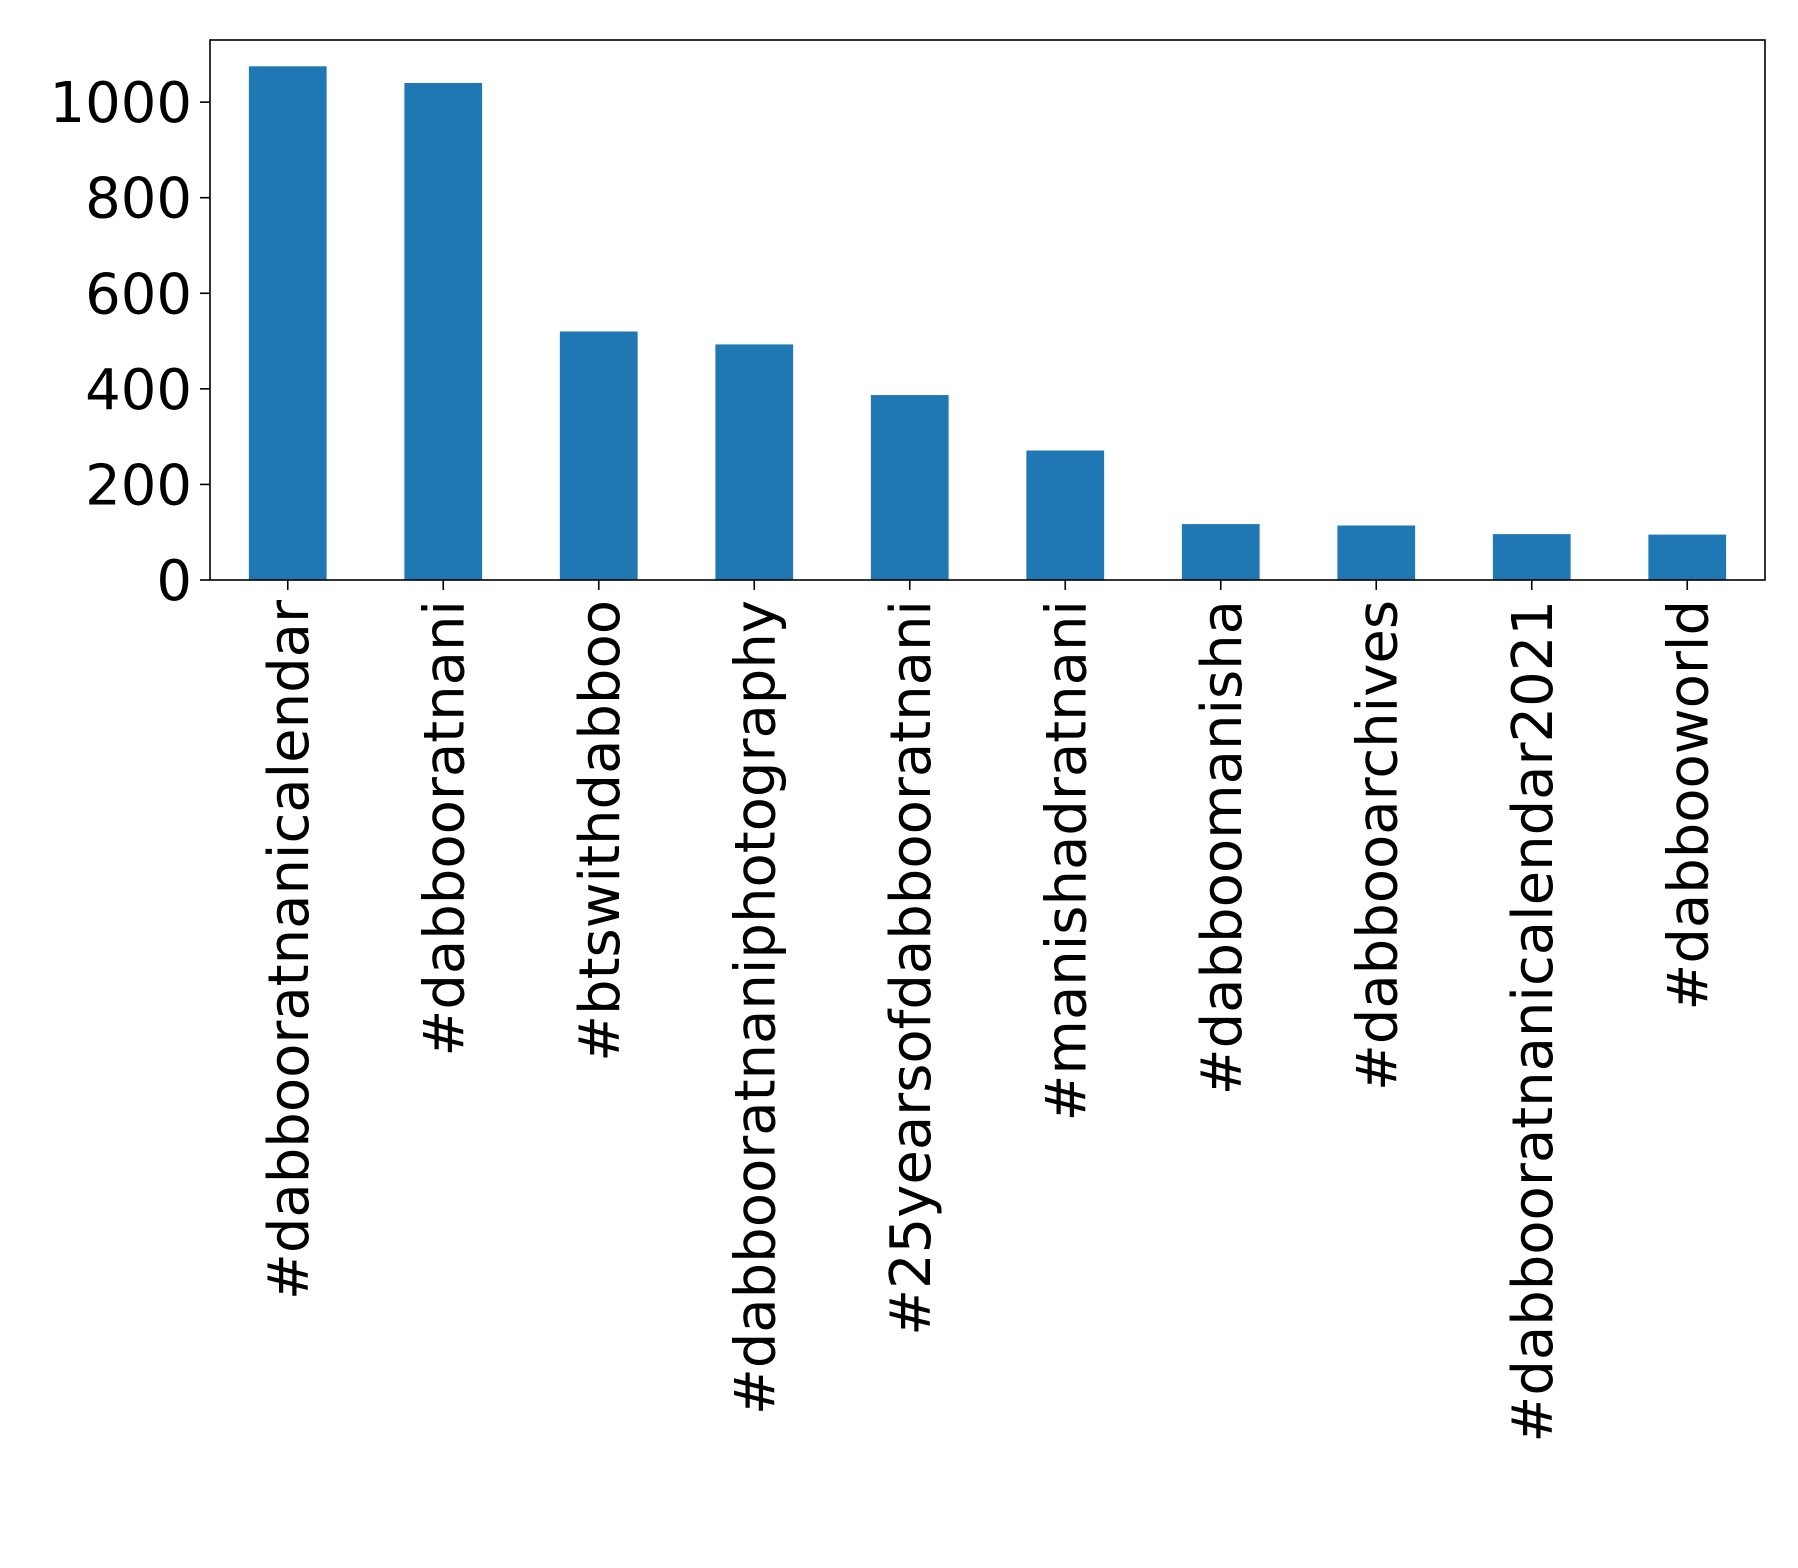 The image size is (1798, 1568). What do you see at coordinates (138, 485) in the screenshot?
I see `y-tick-label-1: 200` at bounding box center [138, 485].